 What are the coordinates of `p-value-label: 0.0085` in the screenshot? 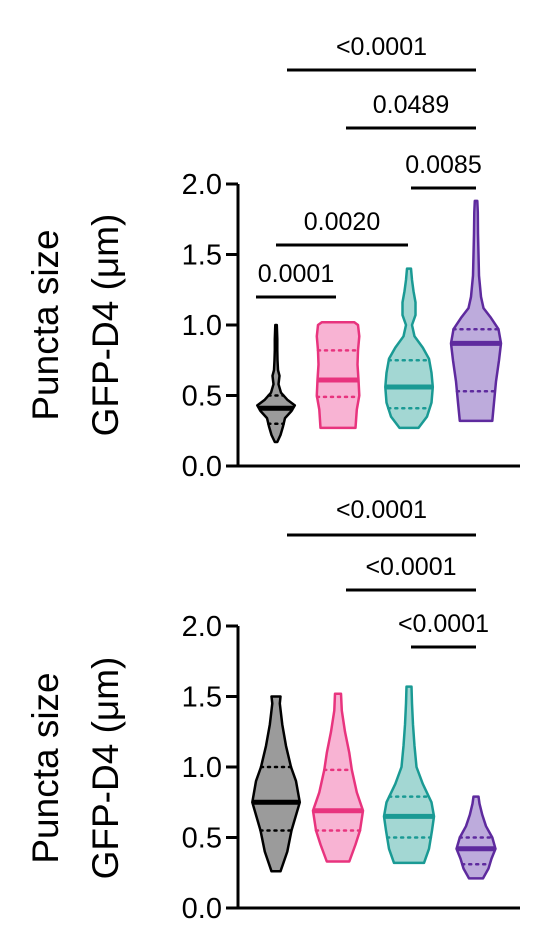 It's located at (443, 165).